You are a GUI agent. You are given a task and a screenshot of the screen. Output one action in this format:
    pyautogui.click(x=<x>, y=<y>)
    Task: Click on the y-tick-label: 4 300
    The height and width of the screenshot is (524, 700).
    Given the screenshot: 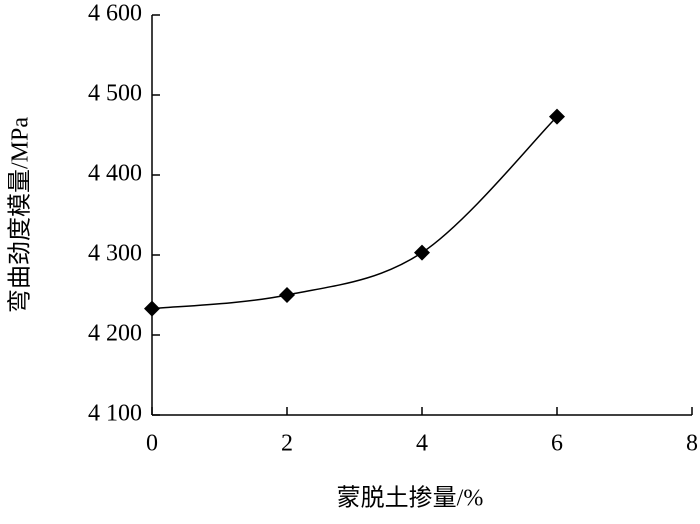 What is the action you would take?
    pyautogui.click(x=115, y=254)
    